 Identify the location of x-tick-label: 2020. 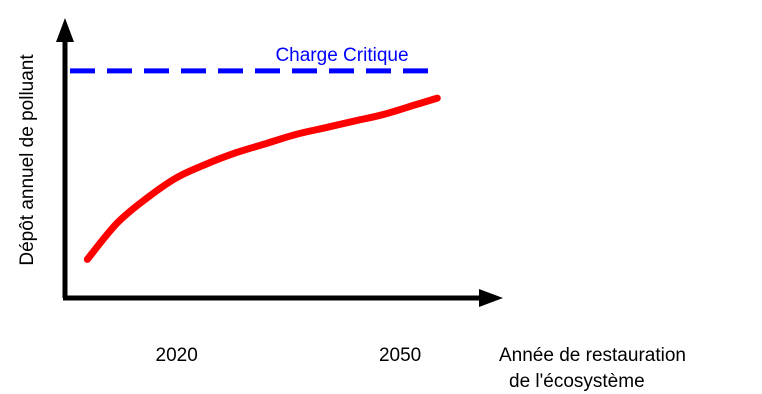
(177, 355).